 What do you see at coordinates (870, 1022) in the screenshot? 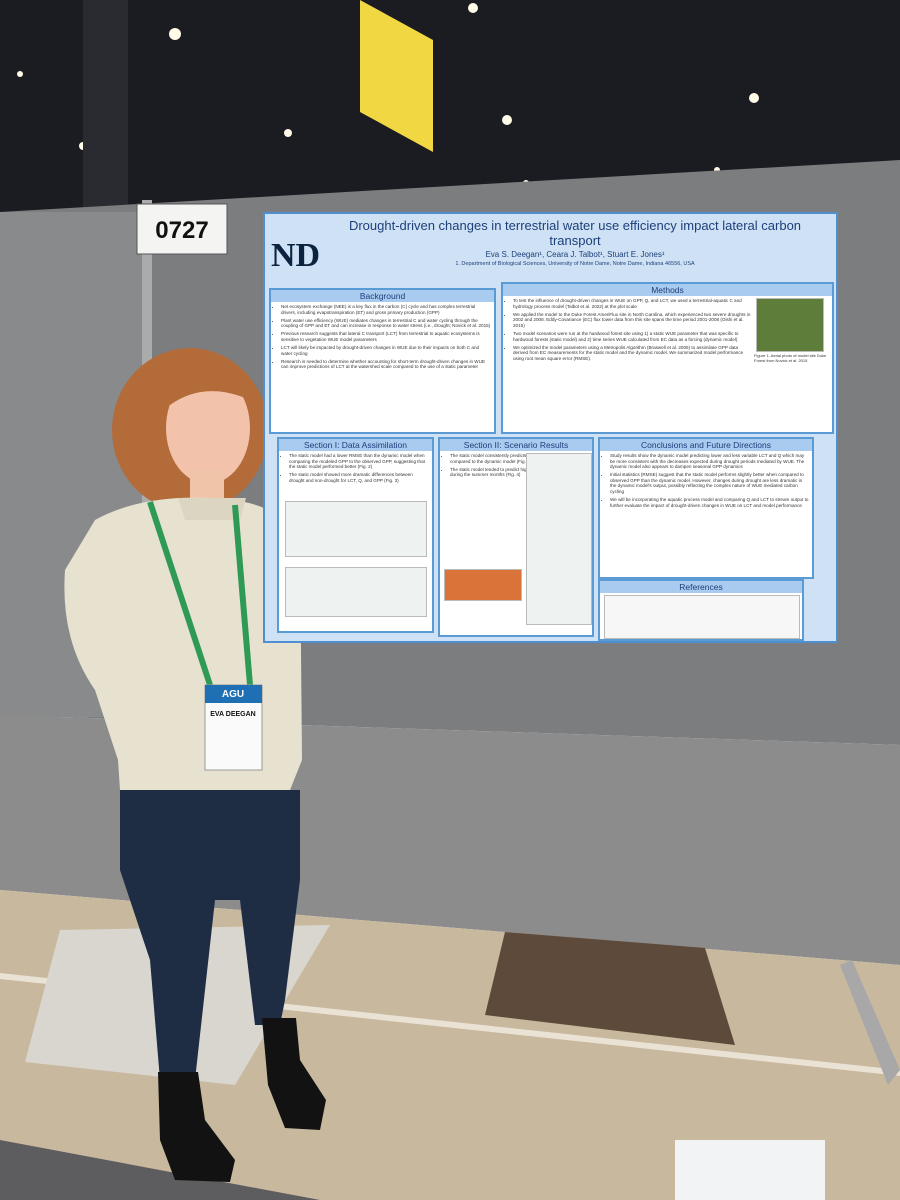
I see `stand-leg` at bounding box center [870, 1022].